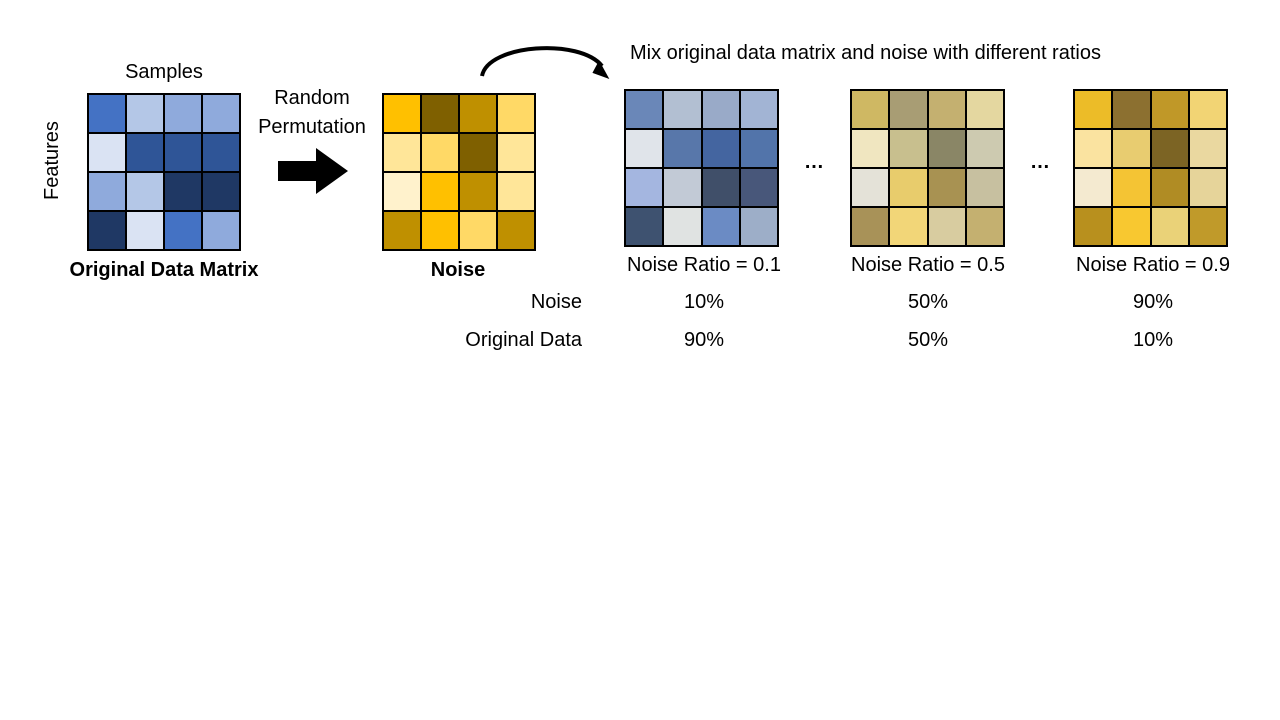  Describe the element at coordinates (704, 265) in the screenshot. I see `ratio-label-0.1: Noise Ratio = 0.1` at that location.